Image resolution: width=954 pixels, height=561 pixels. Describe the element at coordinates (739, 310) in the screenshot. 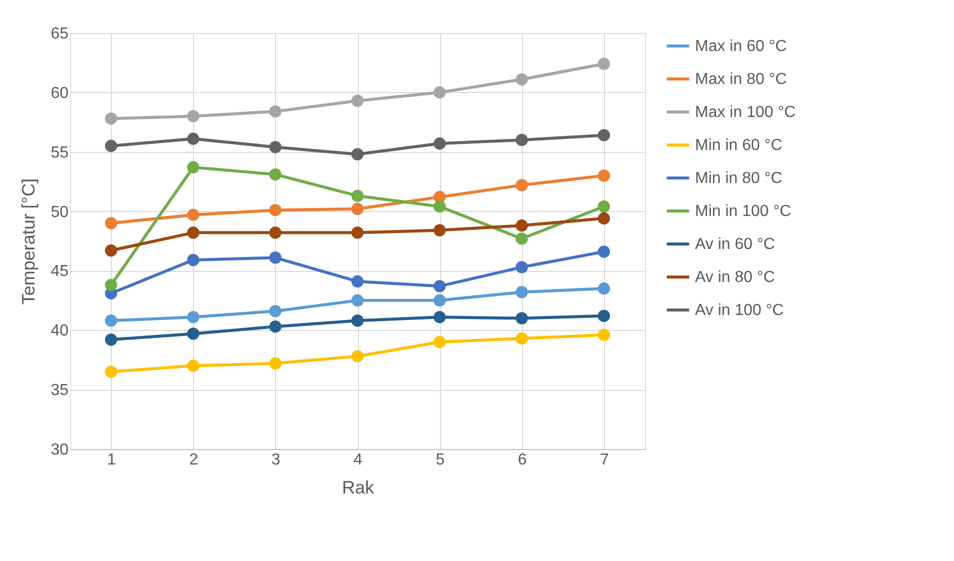

I see `legend-label: Av in 100 °C` at that location.